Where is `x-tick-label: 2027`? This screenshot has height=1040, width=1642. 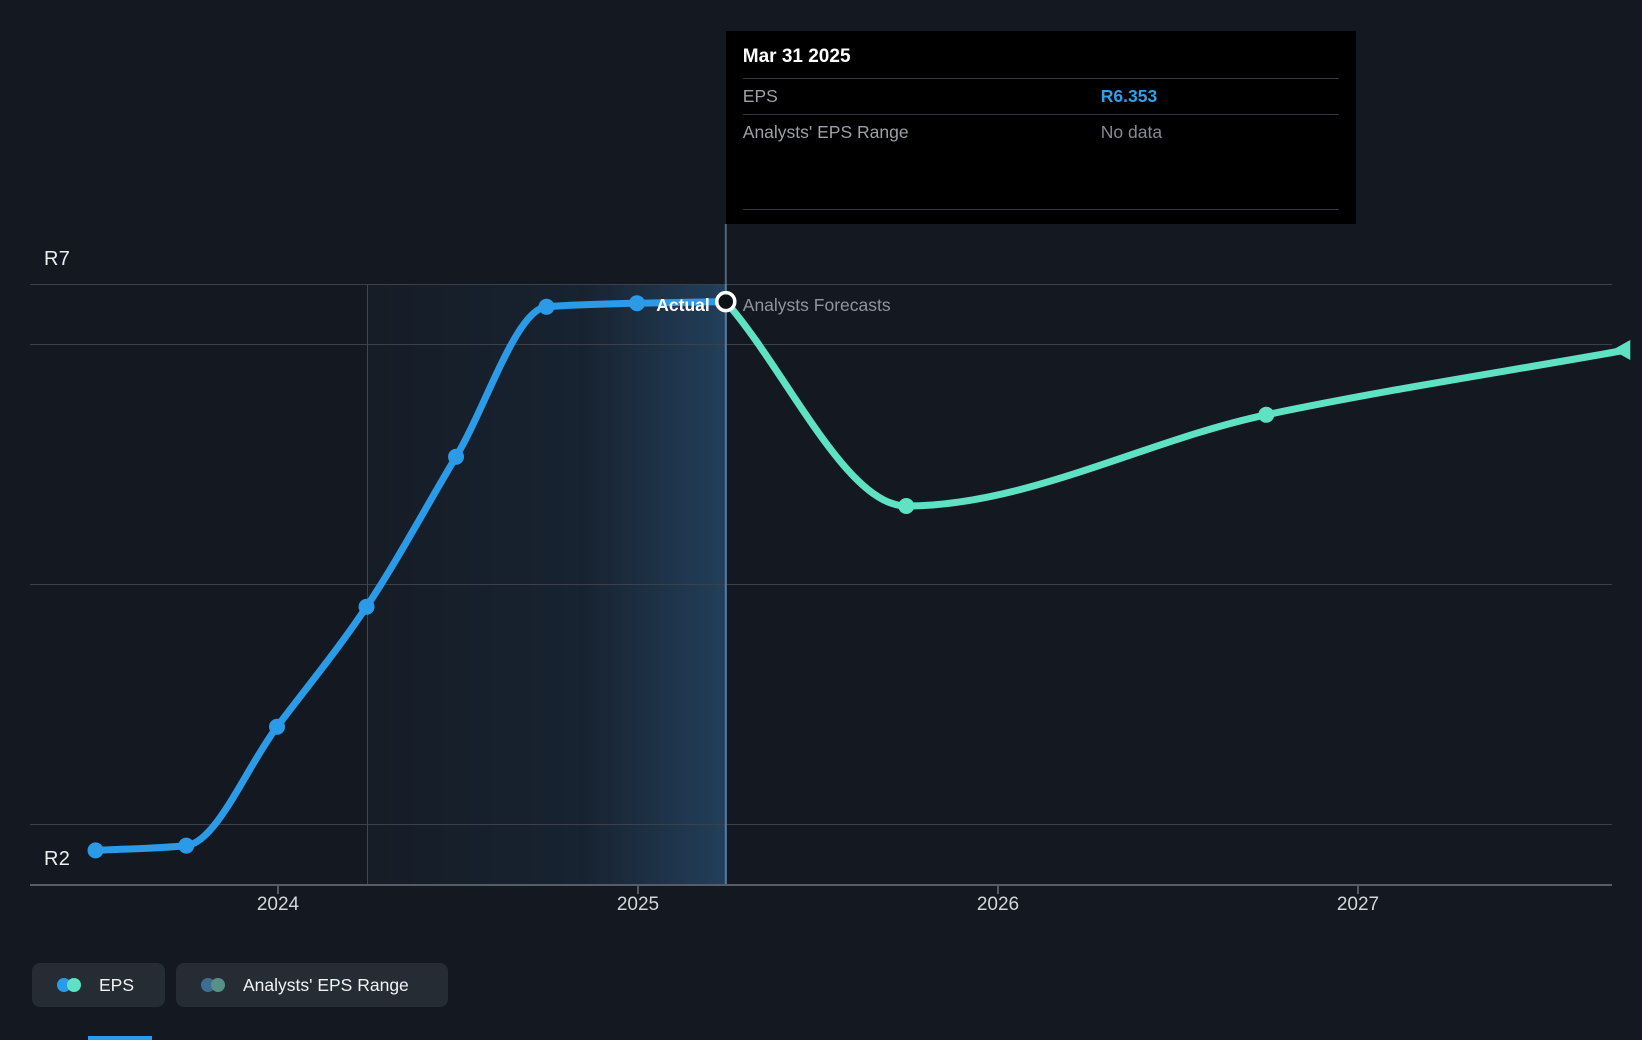
x-tick-label: 2027 is located at coordinates (1358, 904).